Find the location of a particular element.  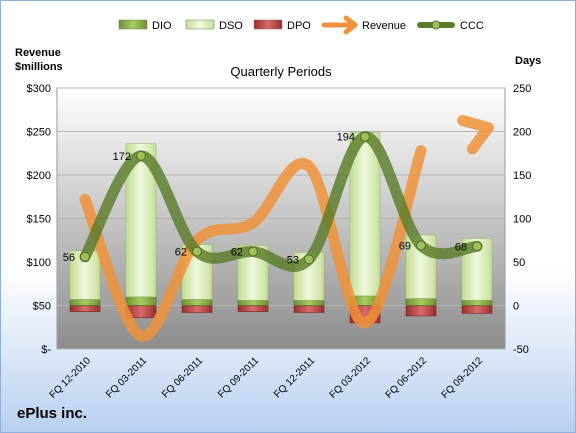

left-tick-label: $200 is located at coordinates (39, 176).